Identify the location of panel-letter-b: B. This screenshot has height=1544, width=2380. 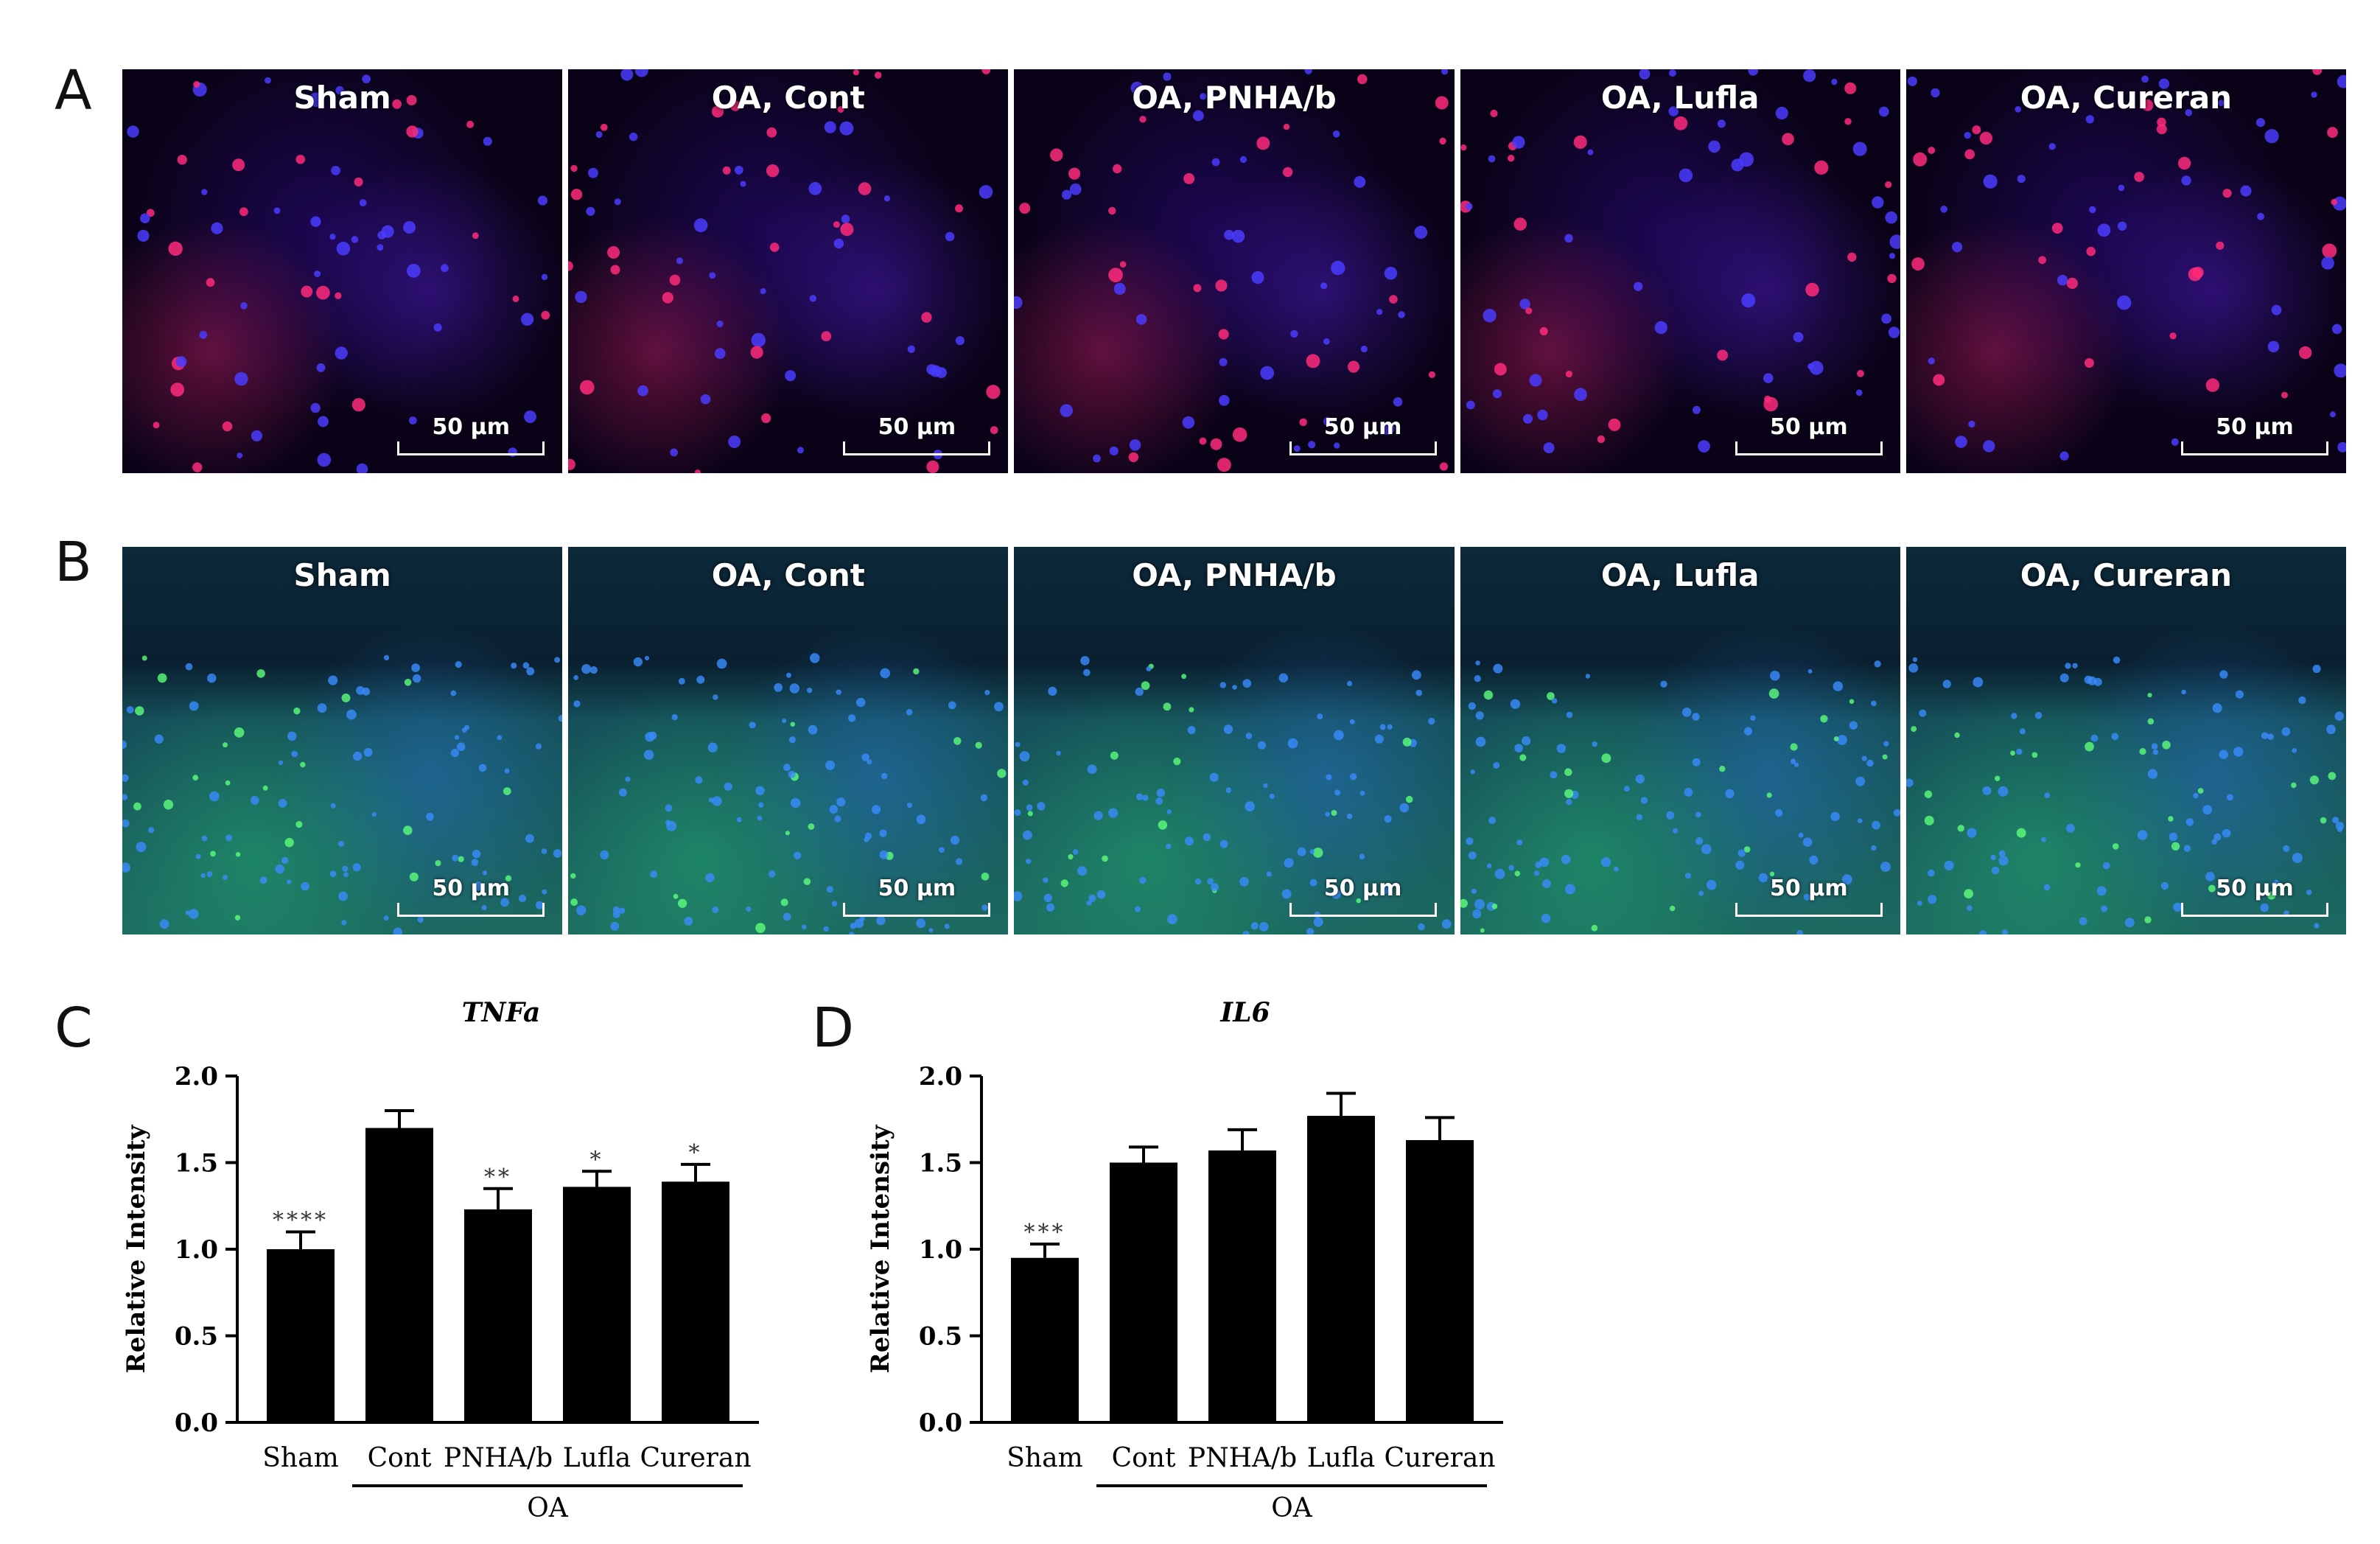
(73, 562).